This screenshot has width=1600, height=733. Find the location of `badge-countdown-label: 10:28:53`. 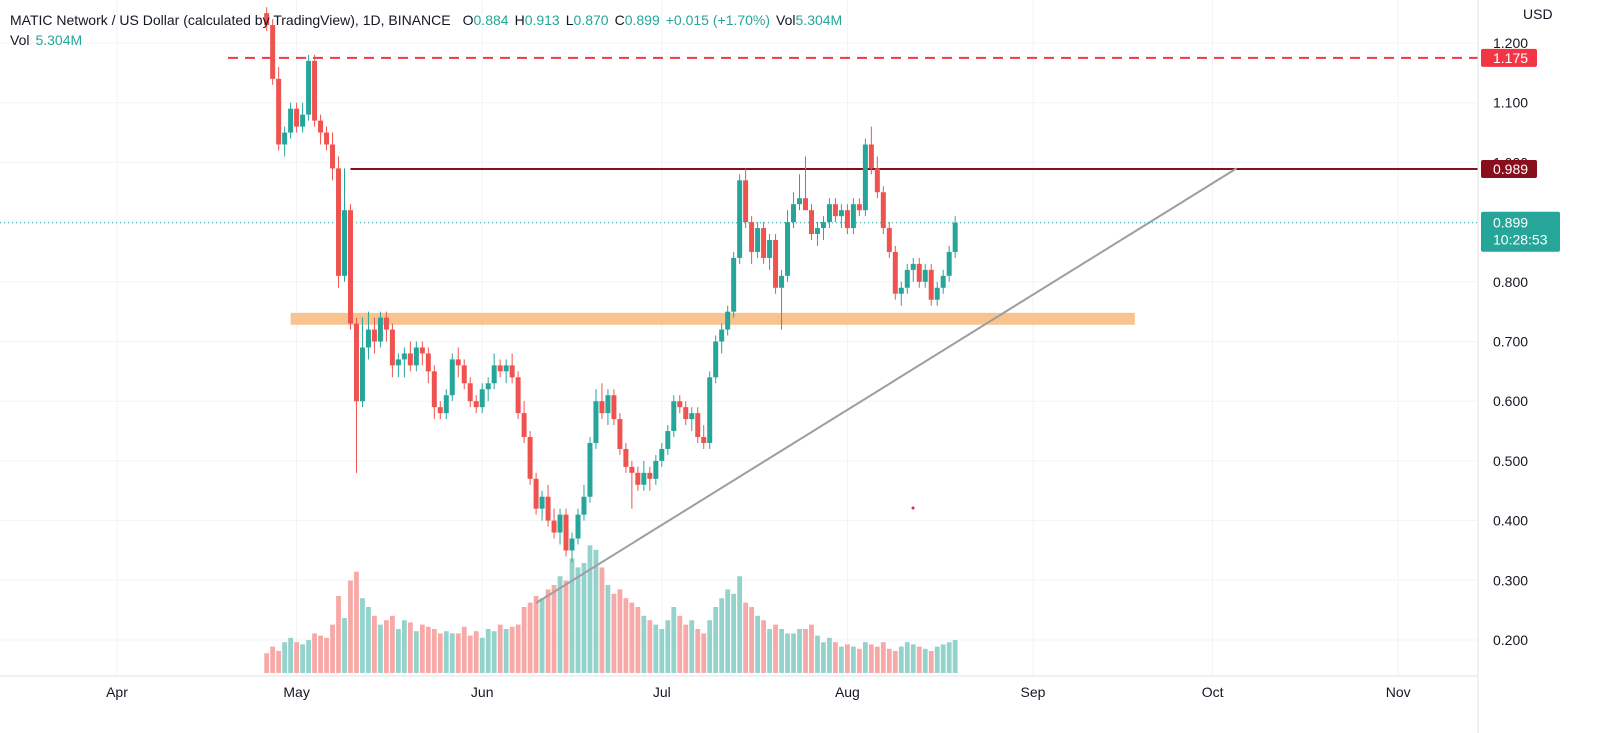

badge-countdown-label: 10:28:53 is located at coordinates (1520, 240).